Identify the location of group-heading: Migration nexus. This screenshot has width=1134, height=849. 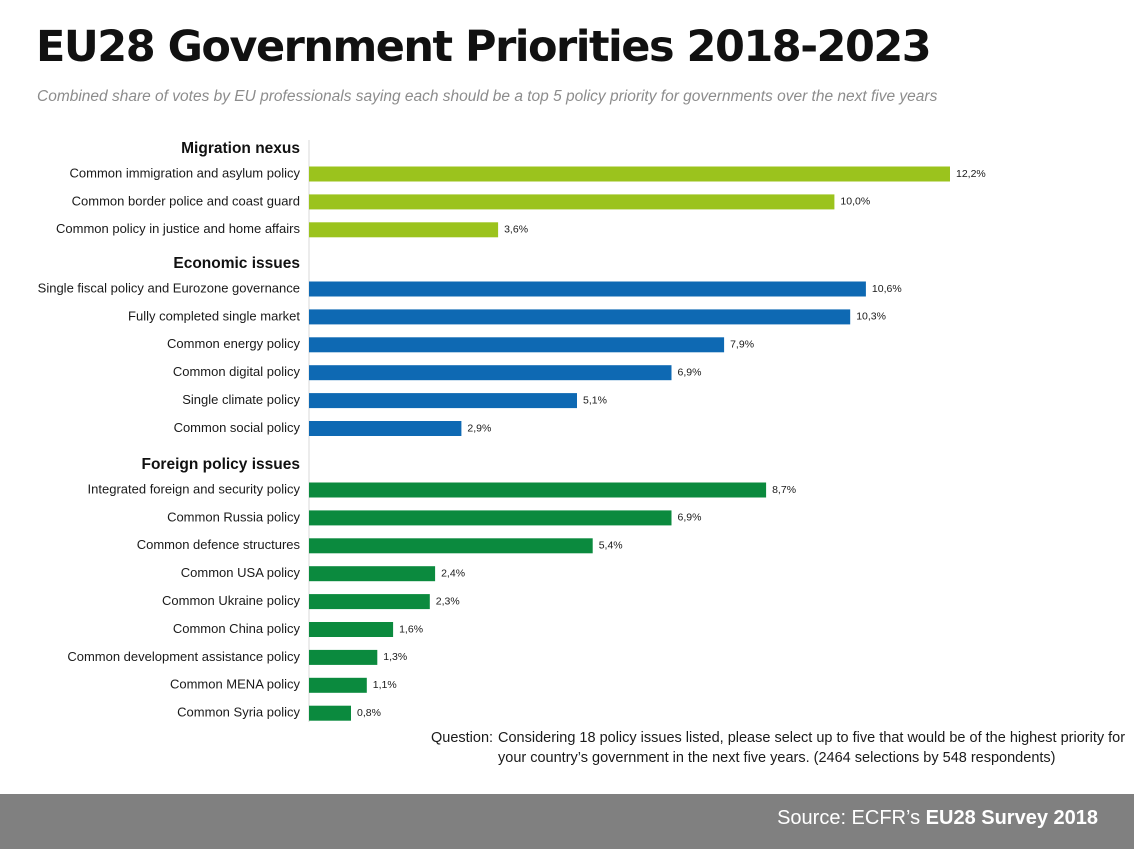
(240, 148).